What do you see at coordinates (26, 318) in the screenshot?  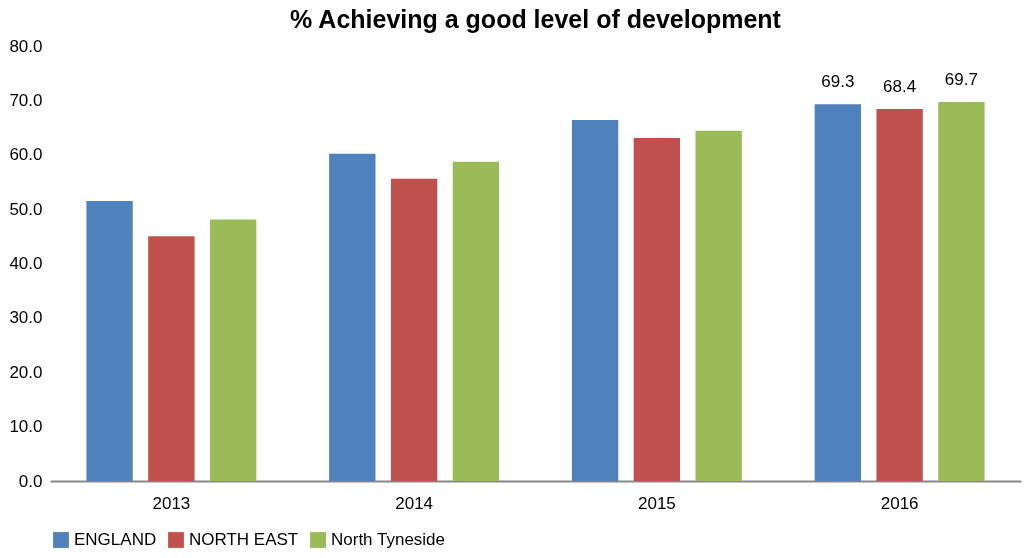 I see `y-tick-label: 30.0` at bounding box center [26, 318].